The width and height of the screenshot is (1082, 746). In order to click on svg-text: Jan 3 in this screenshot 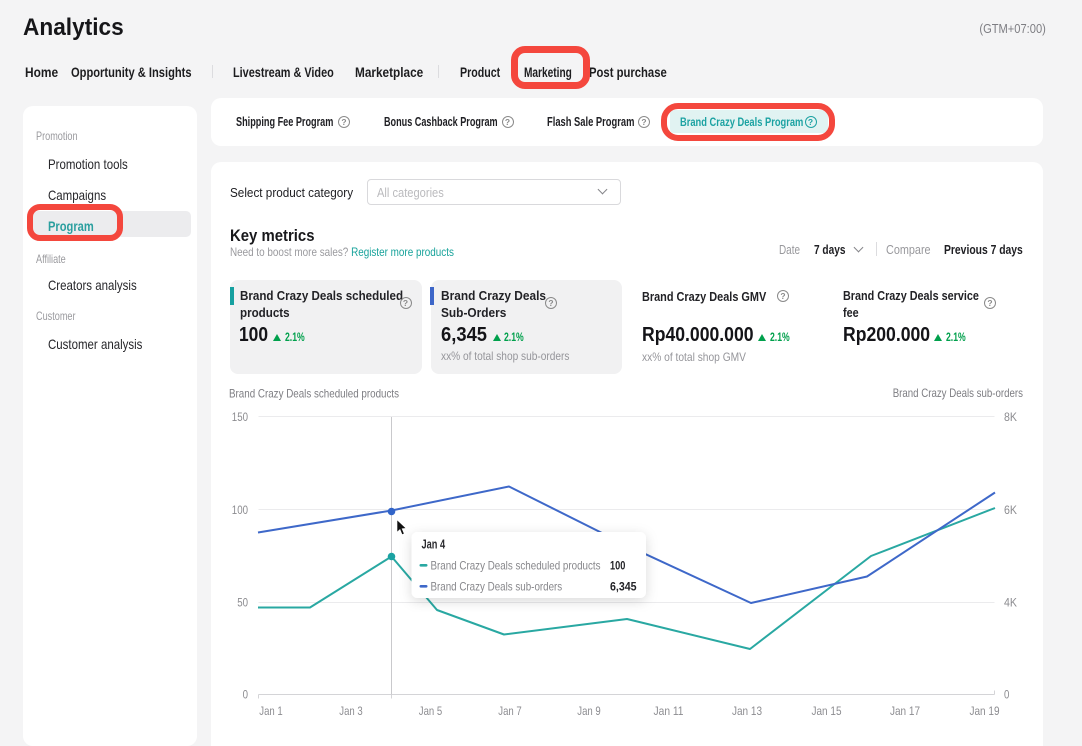, I will do `click(351, 711)`.